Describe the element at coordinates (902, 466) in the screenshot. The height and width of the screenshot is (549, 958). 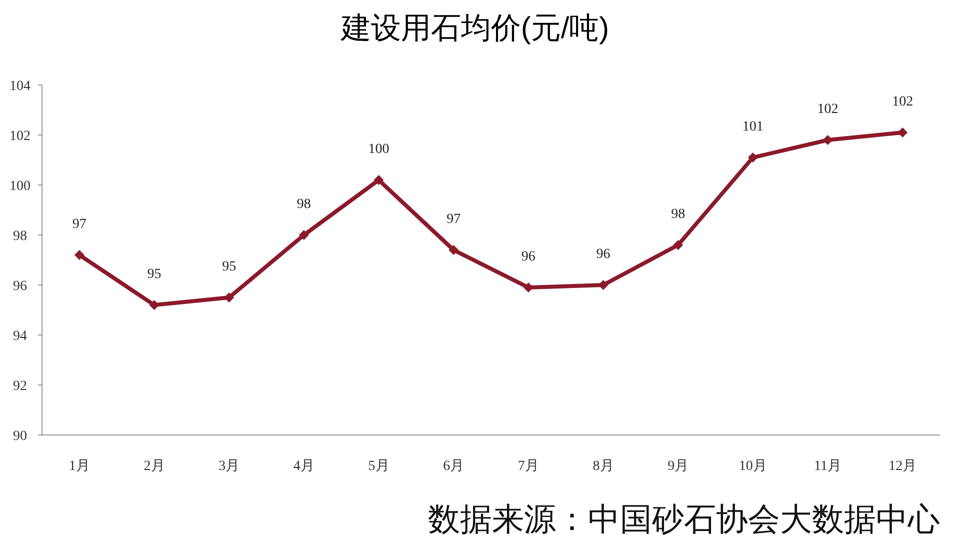
I see `x-tick-label: 12月` at that location.